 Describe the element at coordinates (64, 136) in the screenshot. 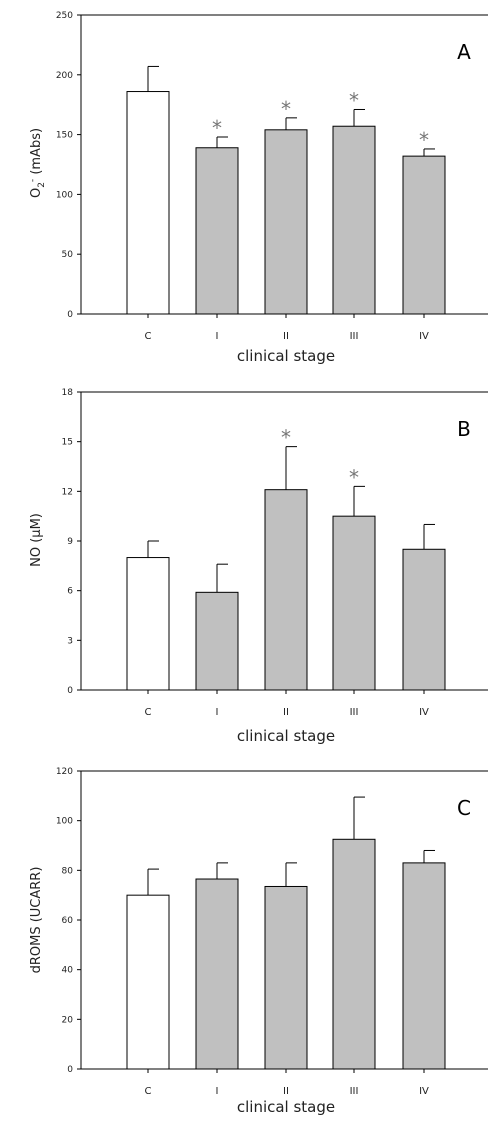

I see `y-tick-label: 150` at that location.